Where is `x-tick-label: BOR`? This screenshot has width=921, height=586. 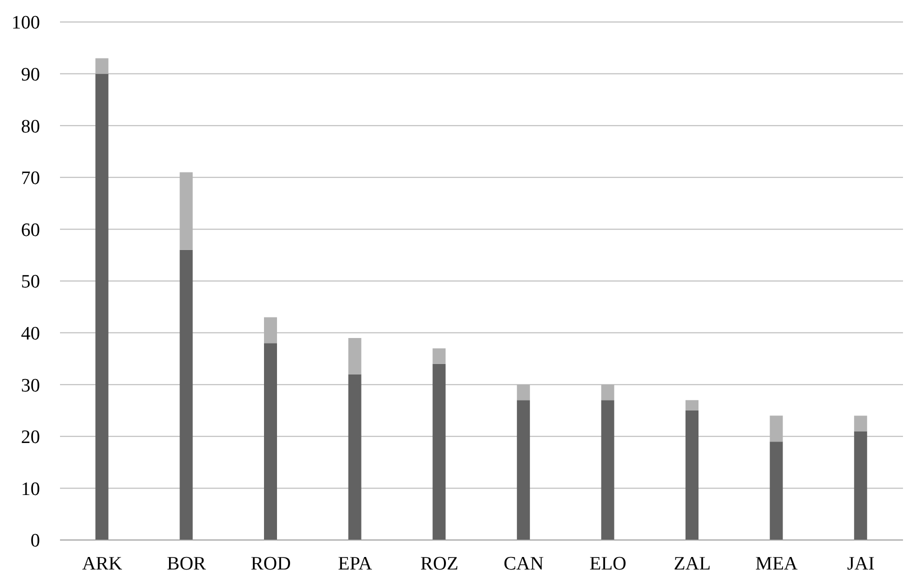
x-tick-label: BOR is located at coordinates (186, 563).